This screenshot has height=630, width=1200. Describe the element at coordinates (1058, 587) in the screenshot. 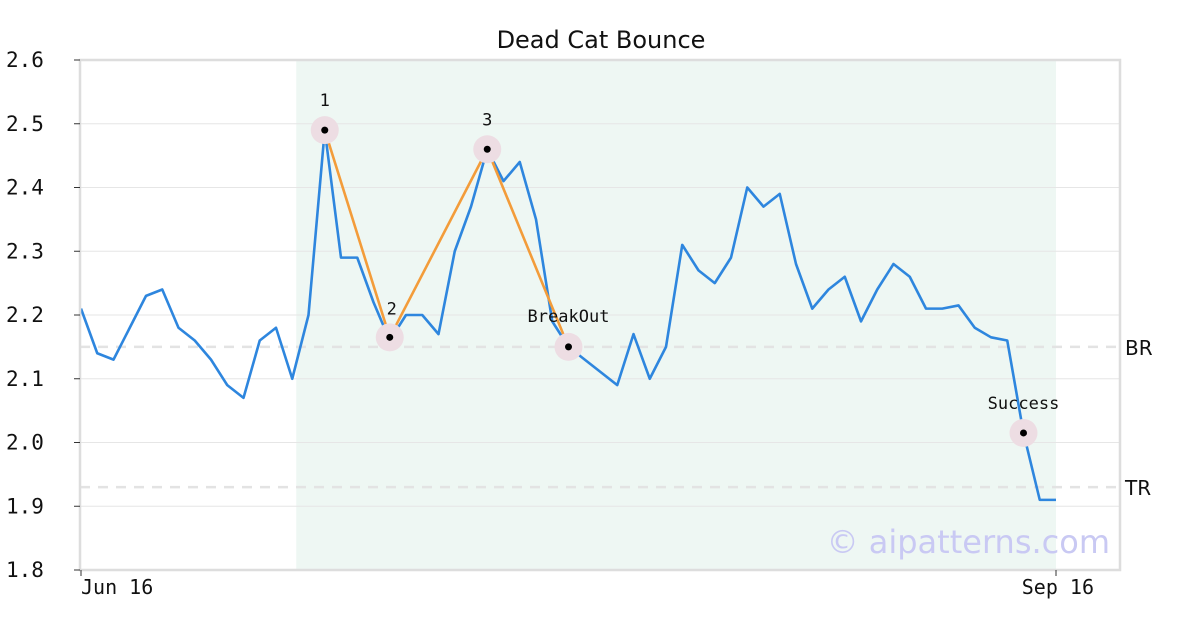

I see `x-tick-label: Sep 16` at that location.